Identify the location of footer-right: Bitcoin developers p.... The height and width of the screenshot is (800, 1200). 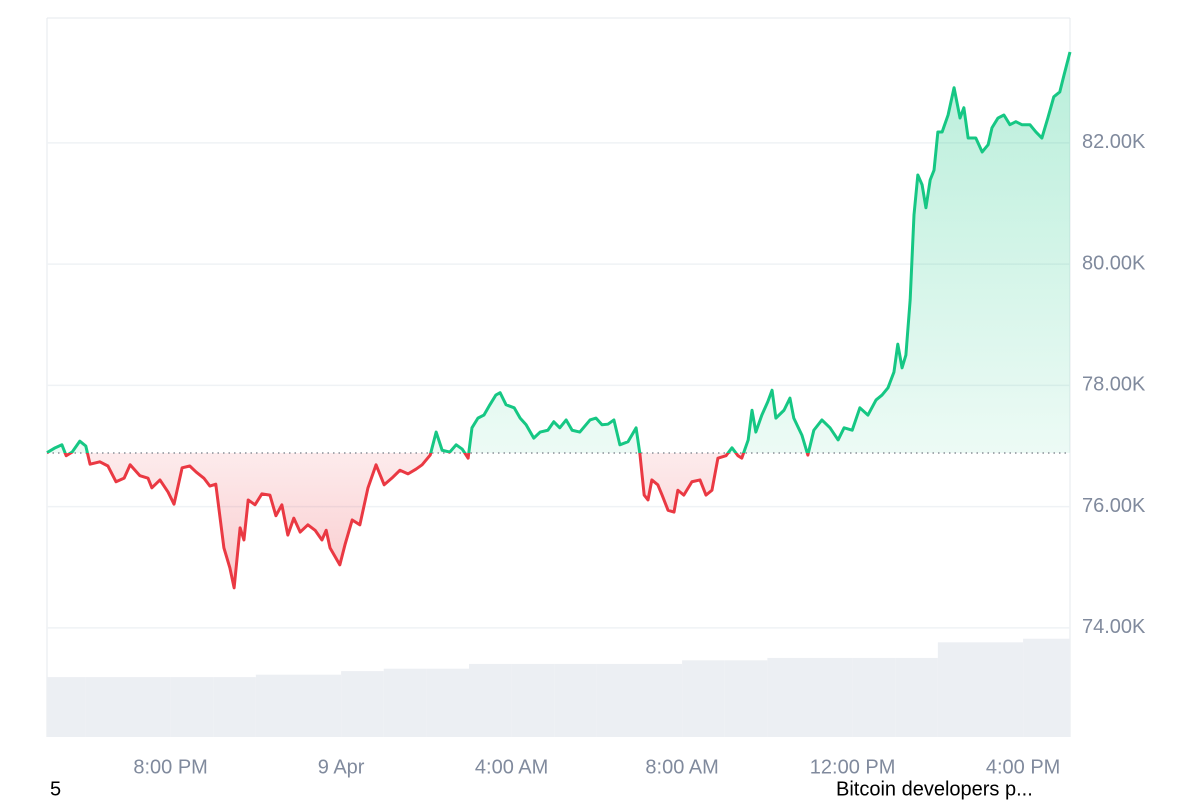
(934, 789).